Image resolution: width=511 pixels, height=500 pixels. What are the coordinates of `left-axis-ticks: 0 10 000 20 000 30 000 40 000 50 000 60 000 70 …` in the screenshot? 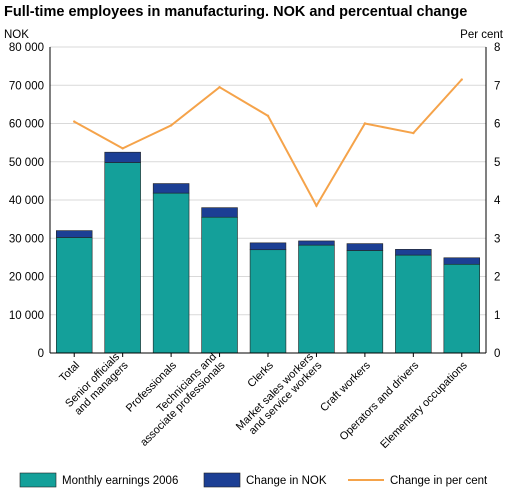 It's located at (26, 201).